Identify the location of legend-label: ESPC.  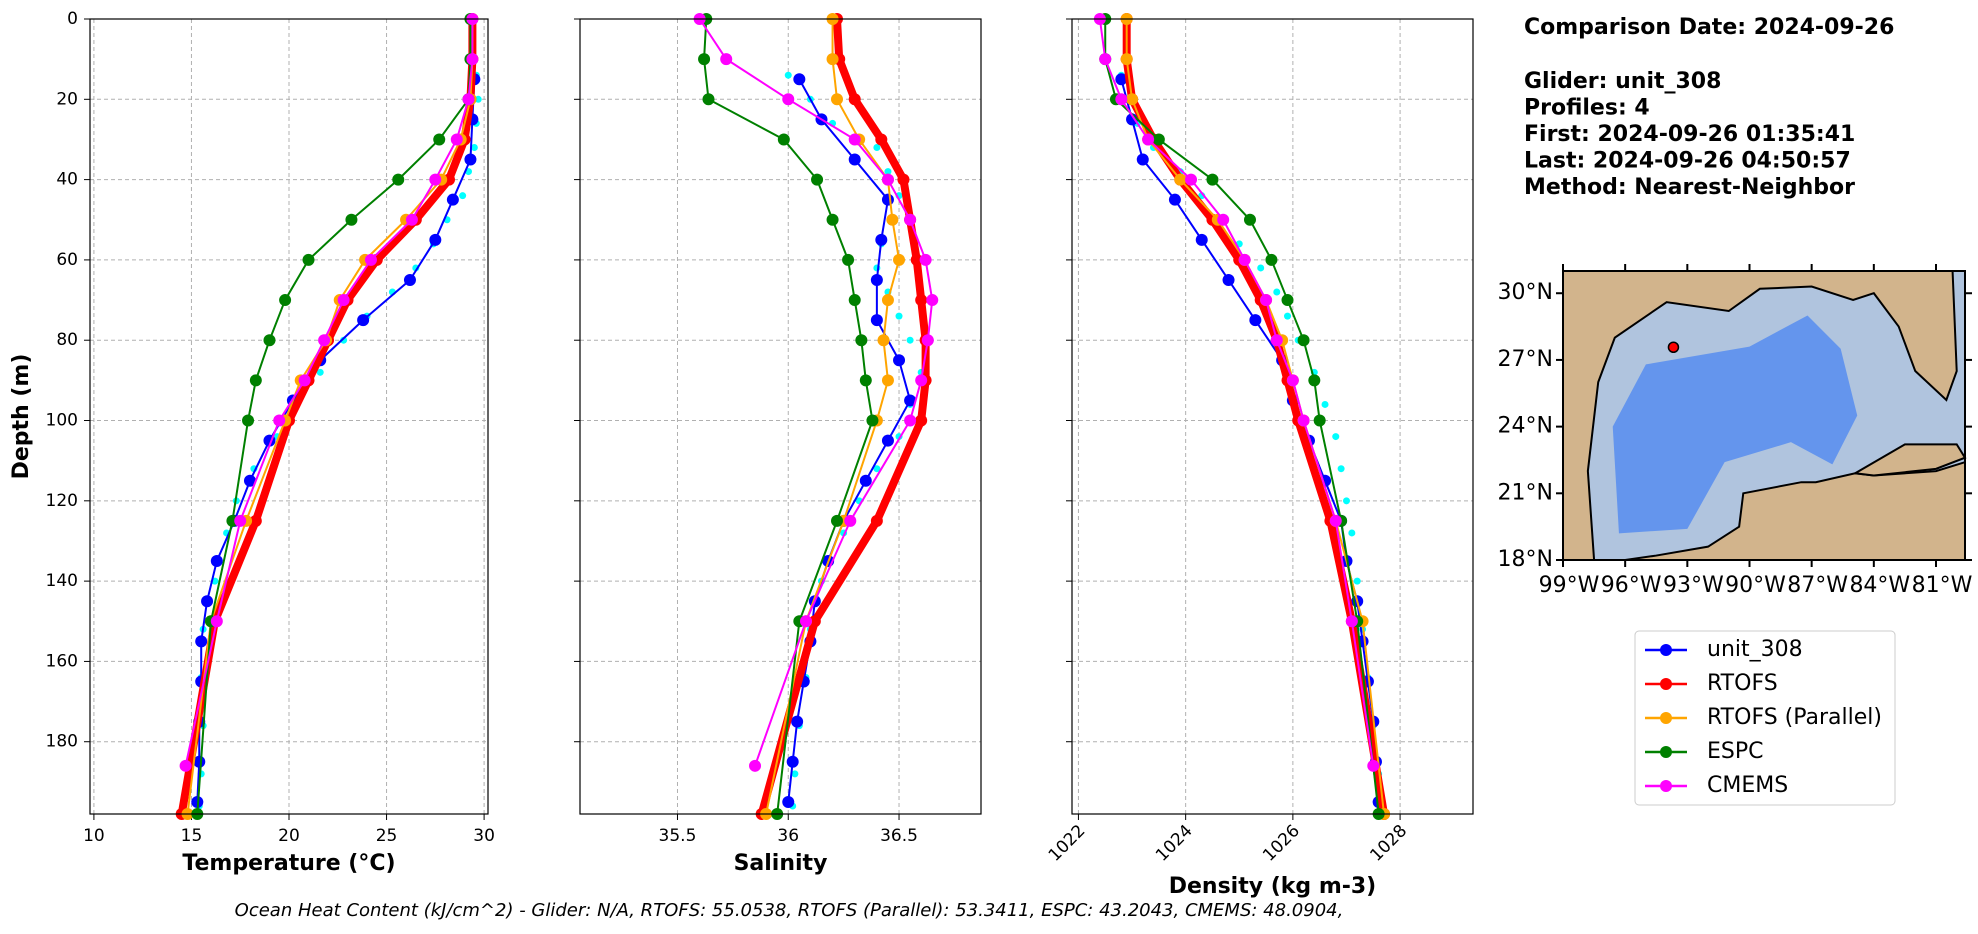
(1735, 751).